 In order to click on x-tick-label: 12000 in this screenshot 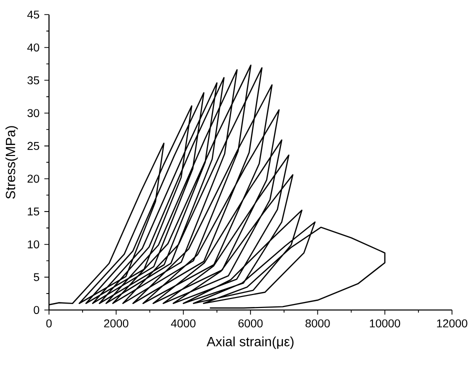, I will do `click(452, 323)`.